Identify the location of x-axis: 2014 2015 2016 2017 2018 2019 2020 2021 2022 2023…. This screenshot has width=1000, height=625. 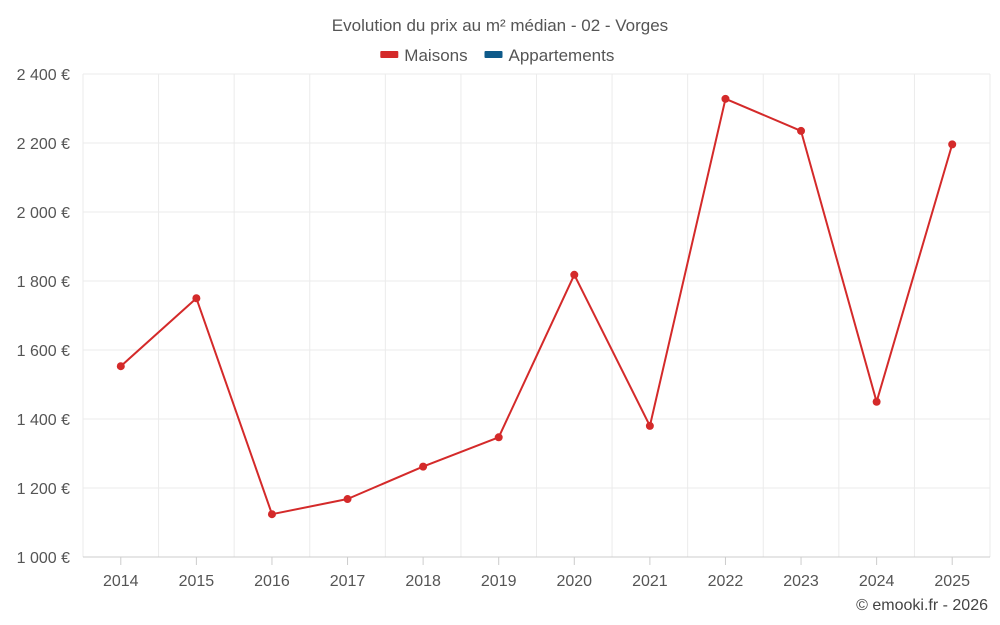
(536, 573).